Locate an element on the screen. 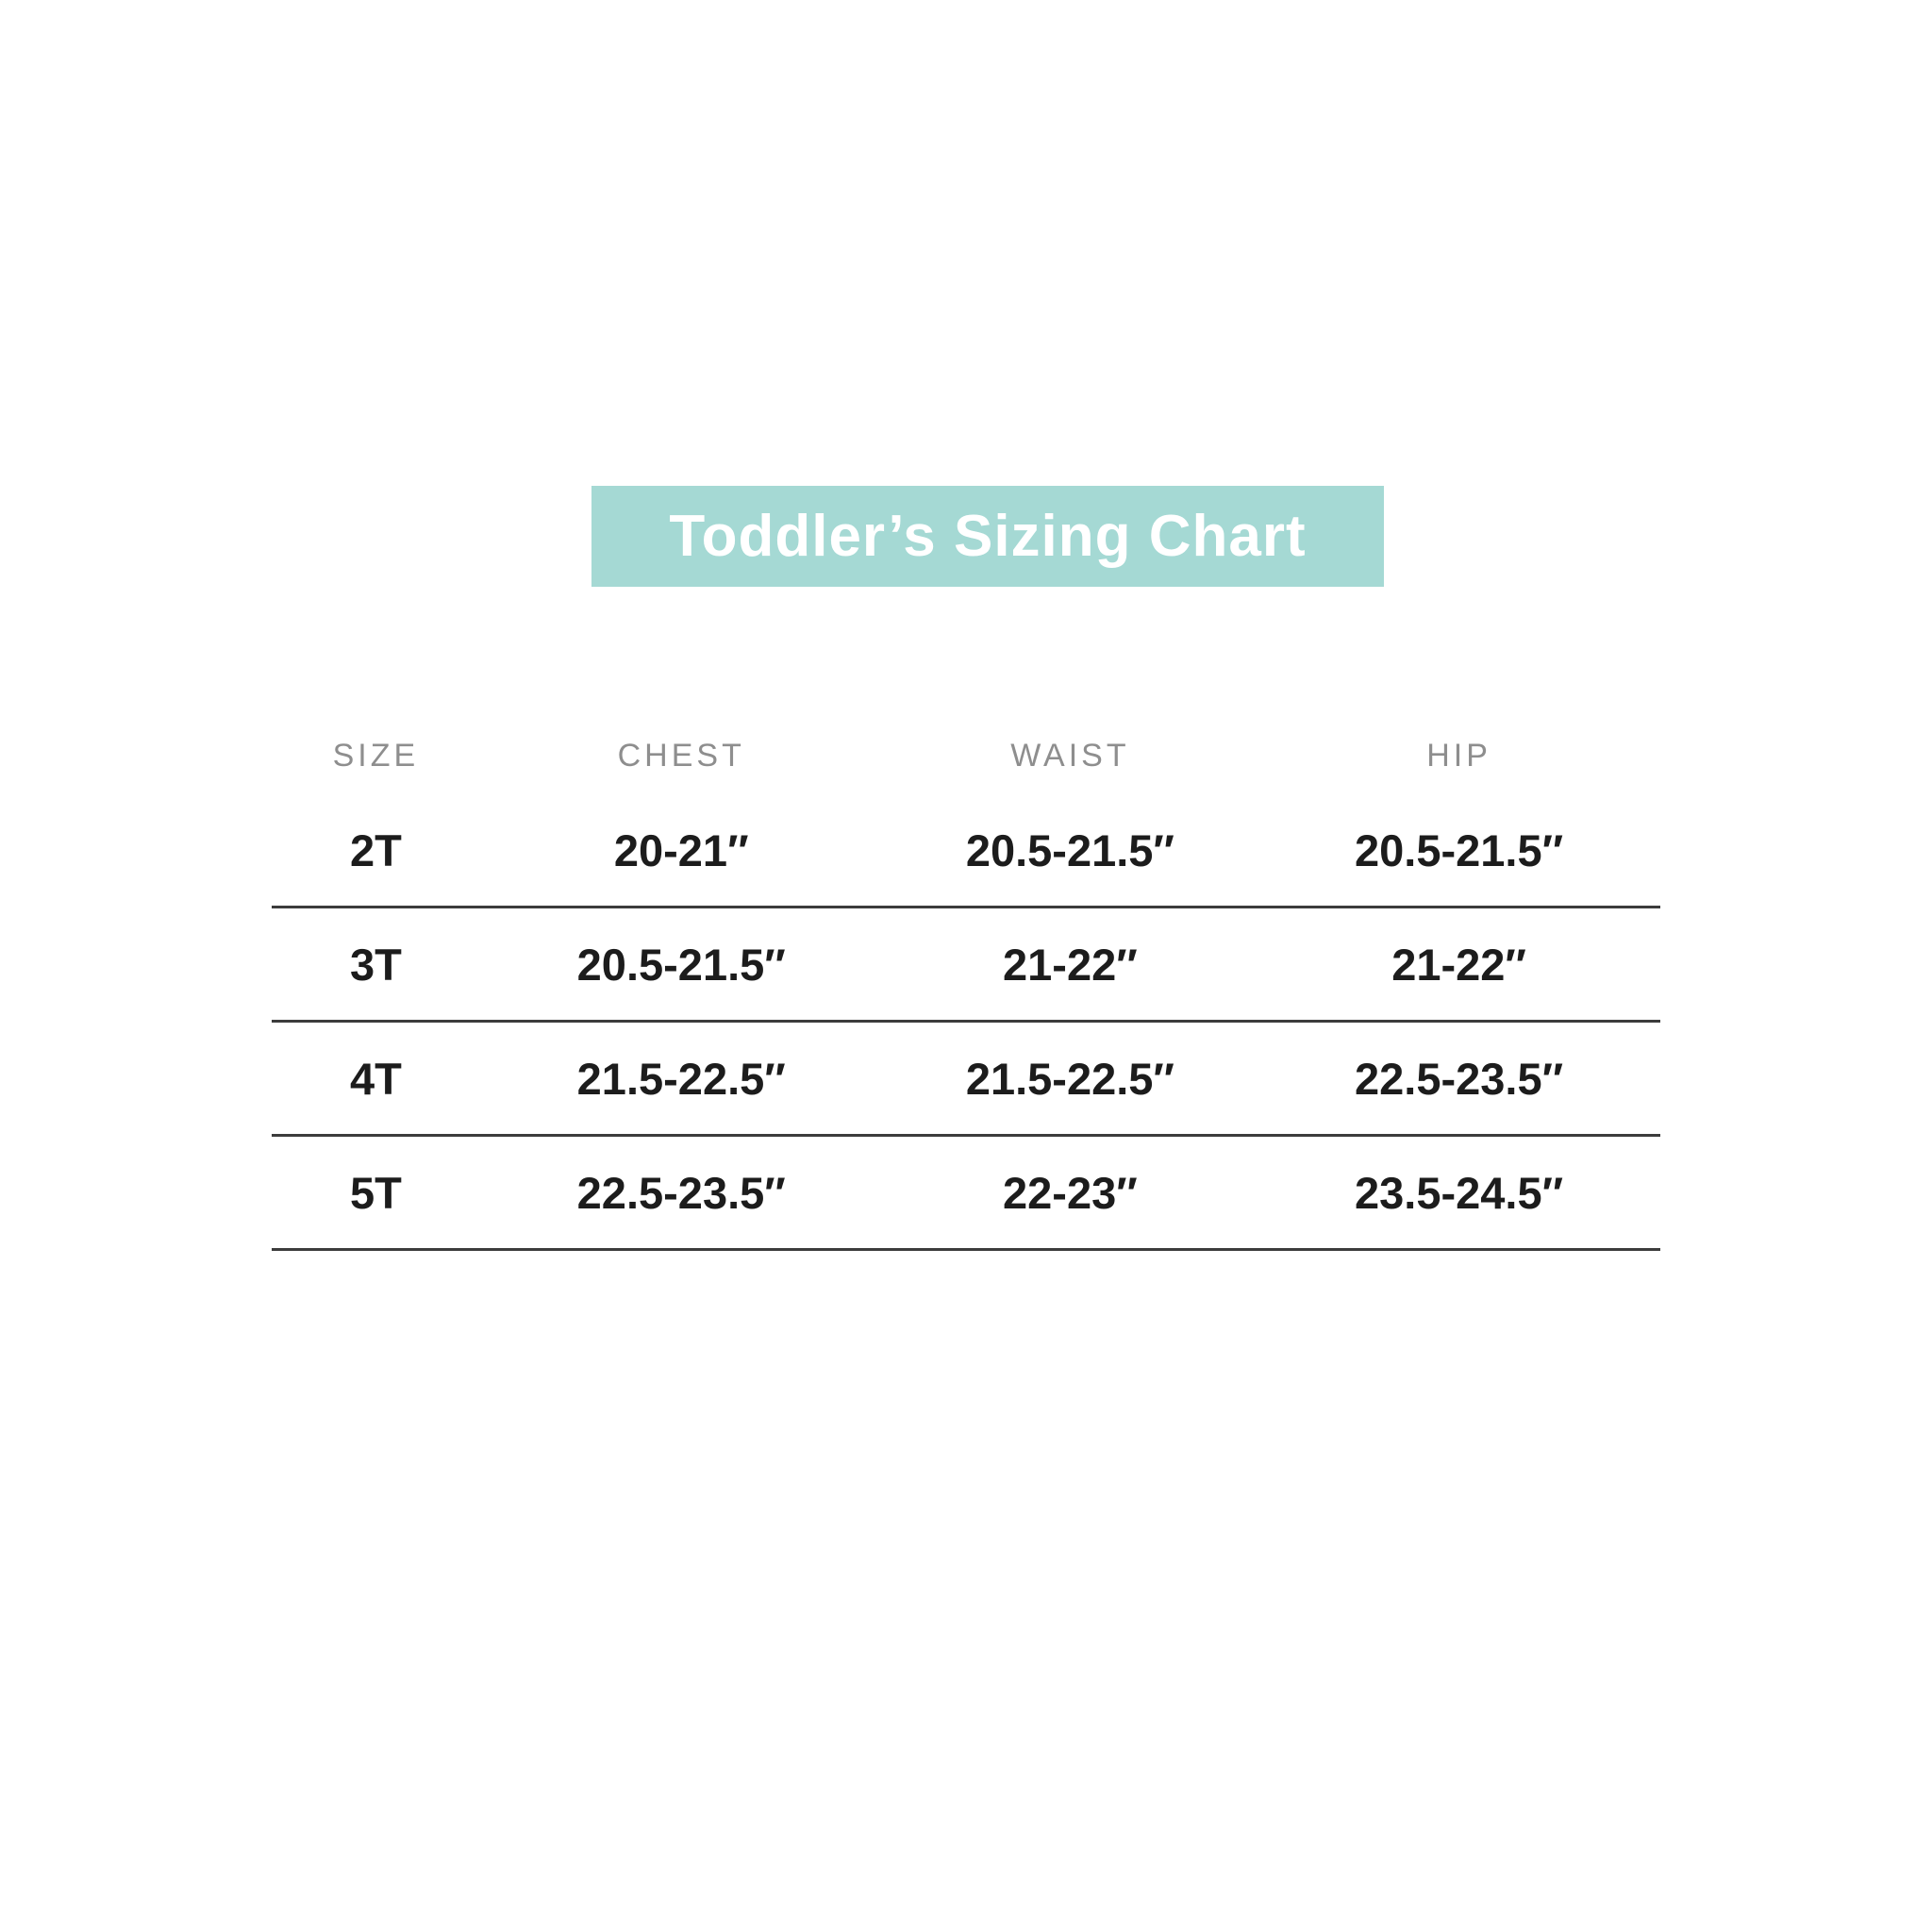 Image resolution: width=1932 pixels, height=1932 pixels. cell-size: 4T is located at coordinates (375, 1079).